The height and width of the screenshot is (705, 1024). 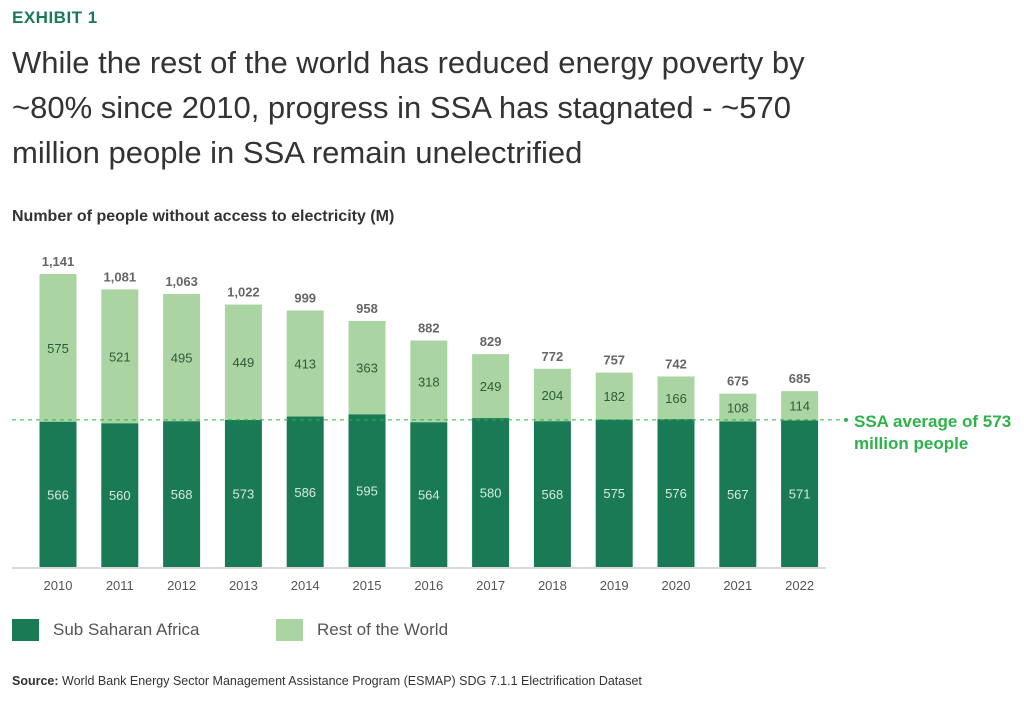 I want to click on label-ssa-2012: 568, so click(x=182, y=494).